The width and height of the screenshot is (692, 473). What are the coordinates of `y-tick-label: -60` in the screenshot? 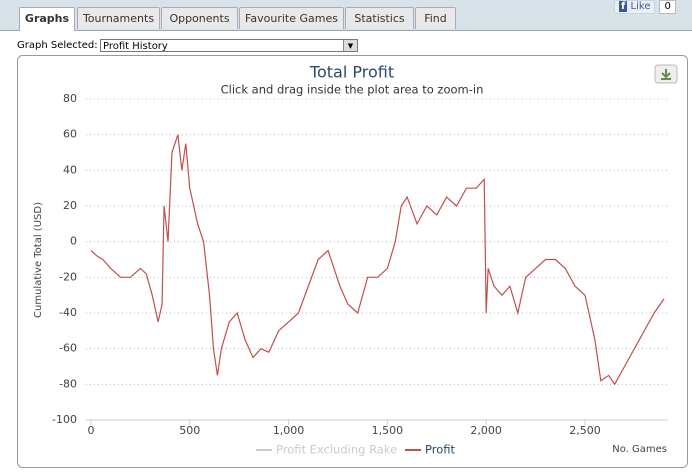 It's located at (68, 348).